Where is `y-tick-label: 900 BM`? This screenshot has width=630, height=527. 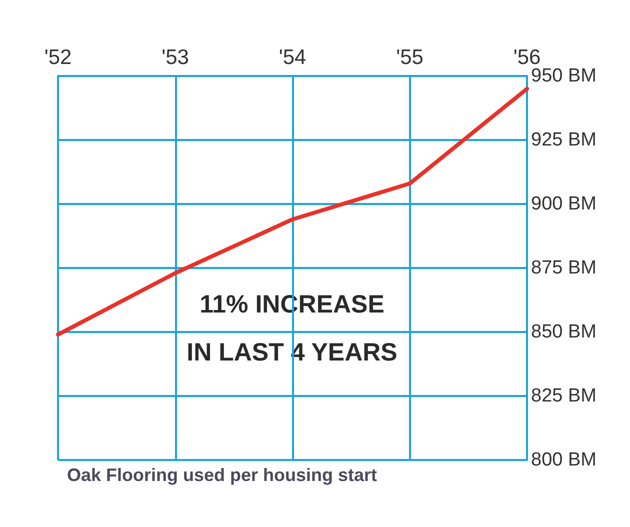 y-tick-label: 900 BM is located at coordinates (563, 204).